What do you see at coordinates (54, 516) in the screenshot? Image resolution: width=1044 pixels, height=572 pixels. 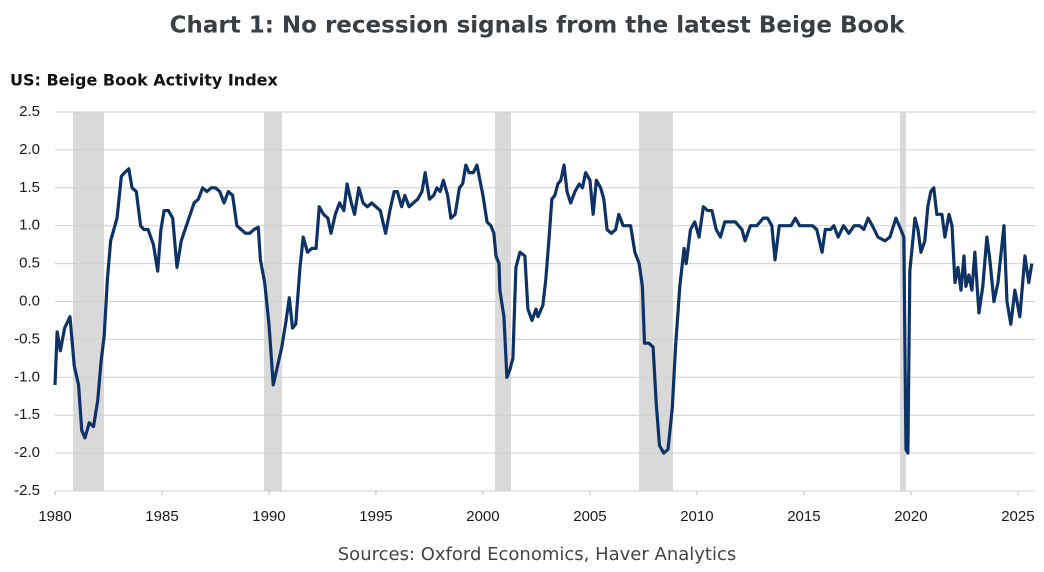 I see `x-tick-label: 1980` at bounding box center [54, 516].